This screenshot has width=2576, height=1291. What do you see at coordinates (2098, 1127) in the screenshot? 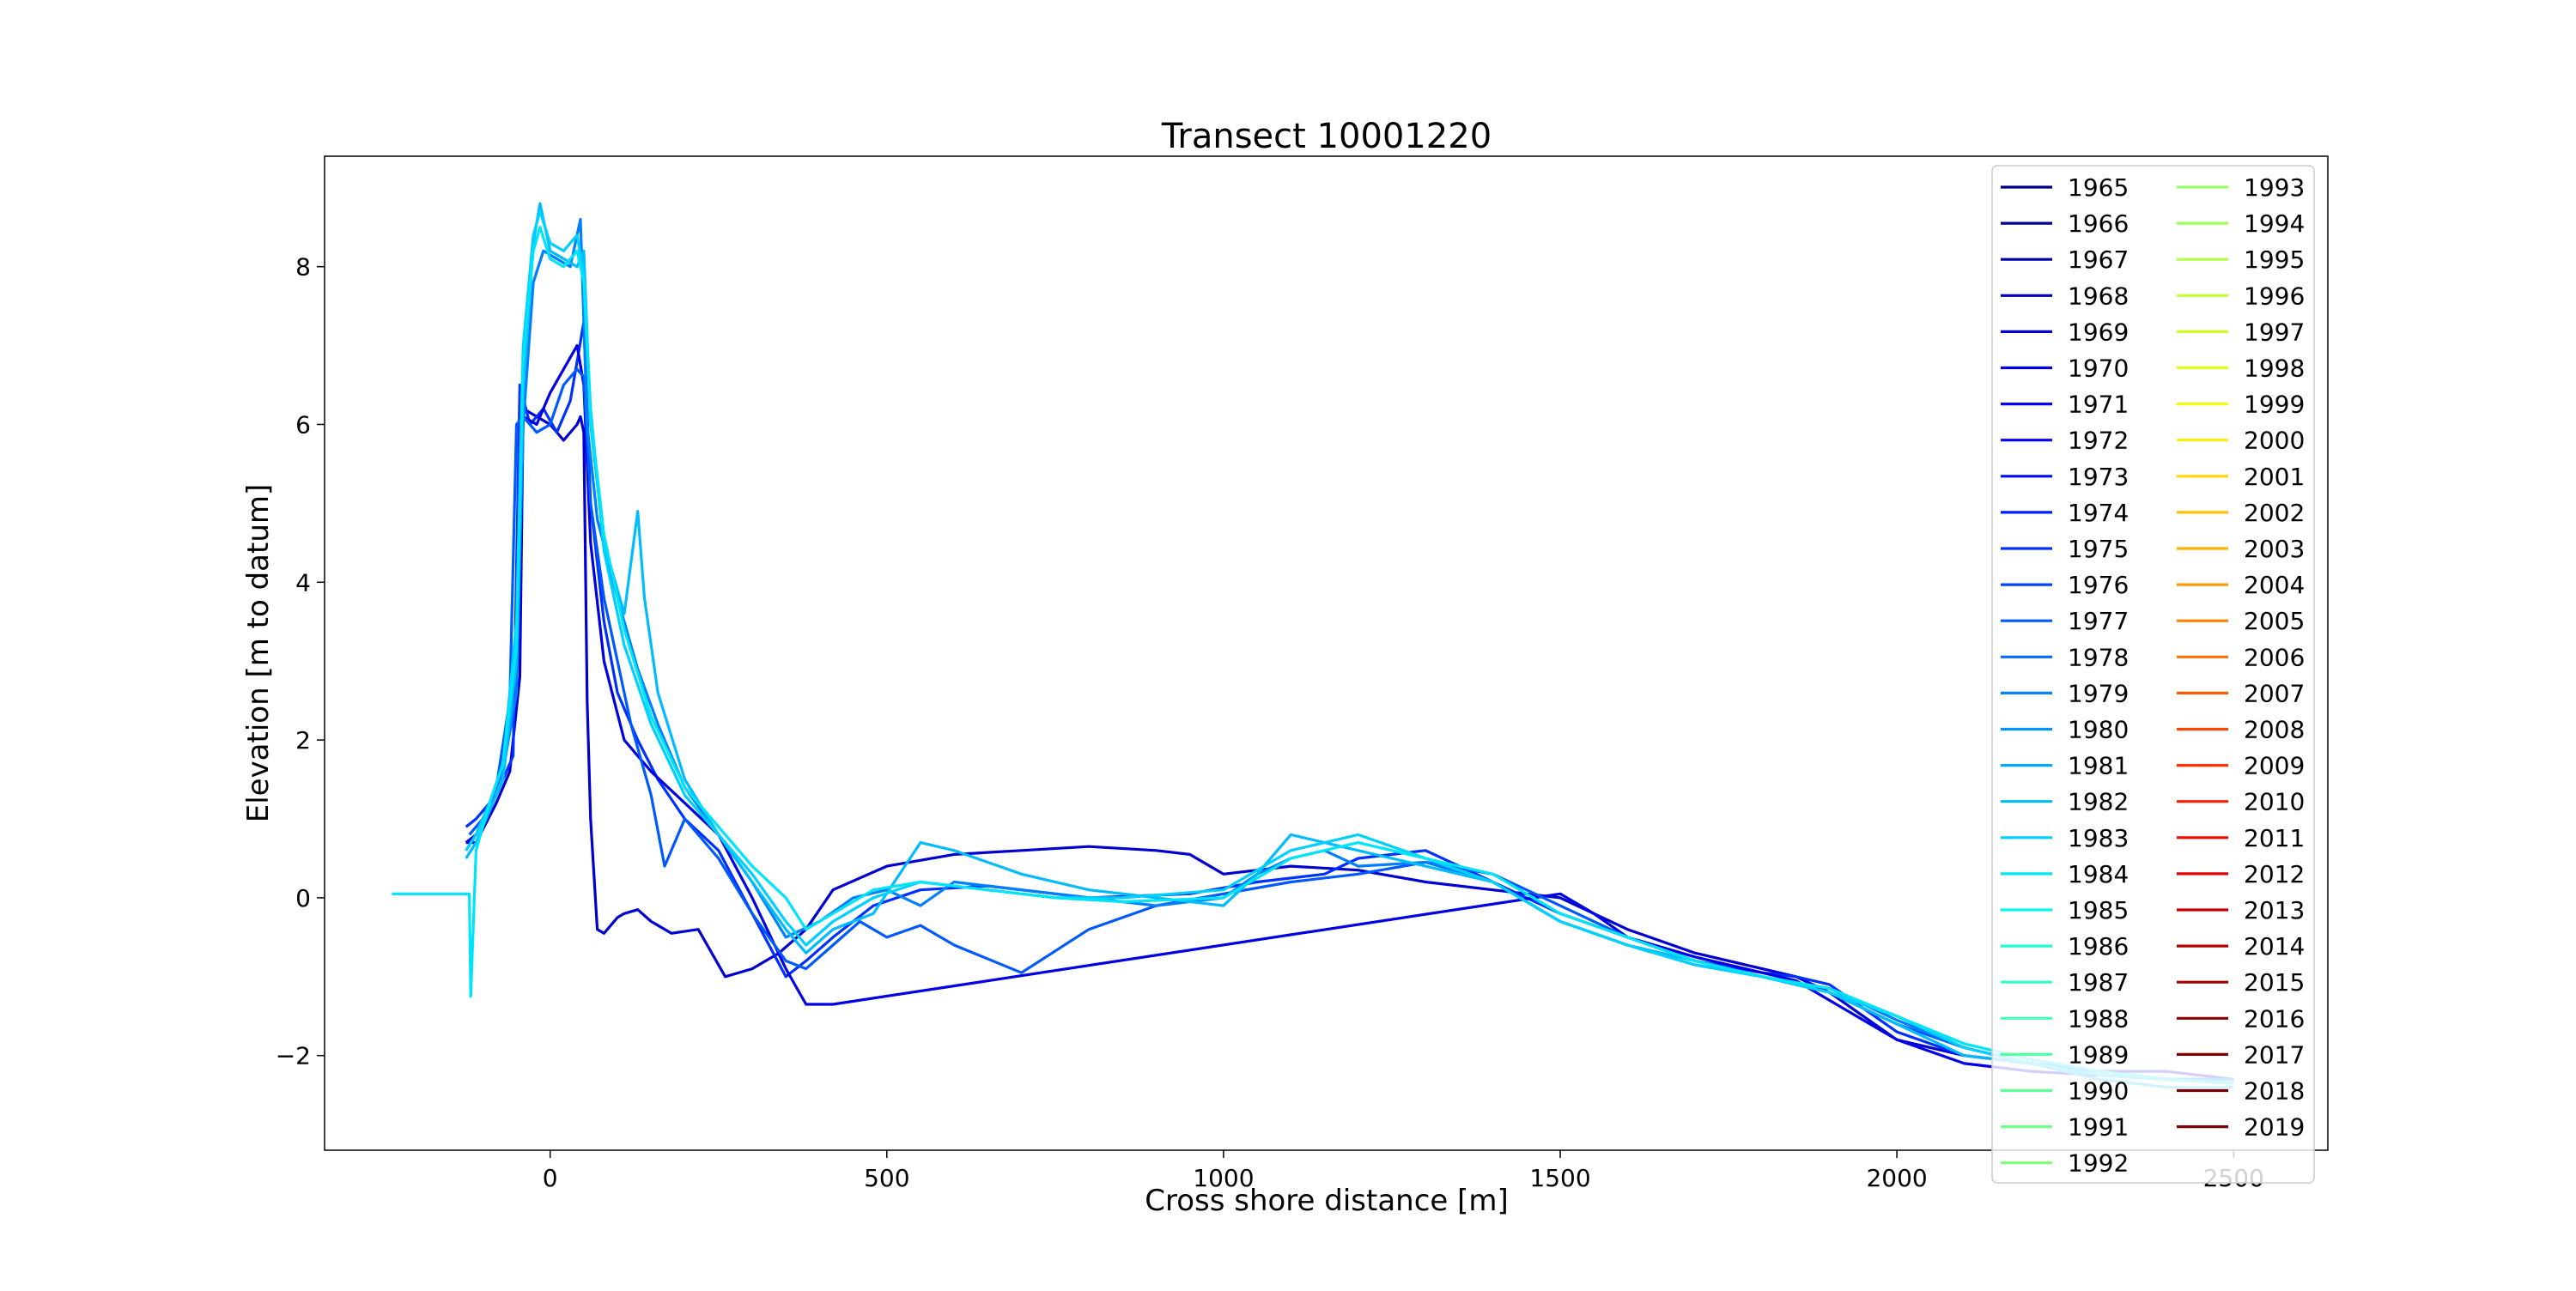
I see `legend-label: 1991` at bounding box center [2098, 1127].